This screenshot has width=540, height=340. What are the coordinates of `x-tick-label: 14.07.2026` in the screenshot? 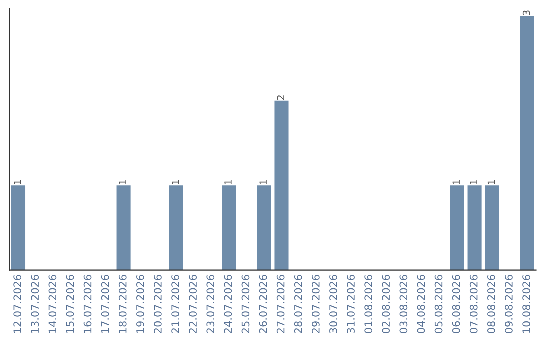 It's located at (52, 304).